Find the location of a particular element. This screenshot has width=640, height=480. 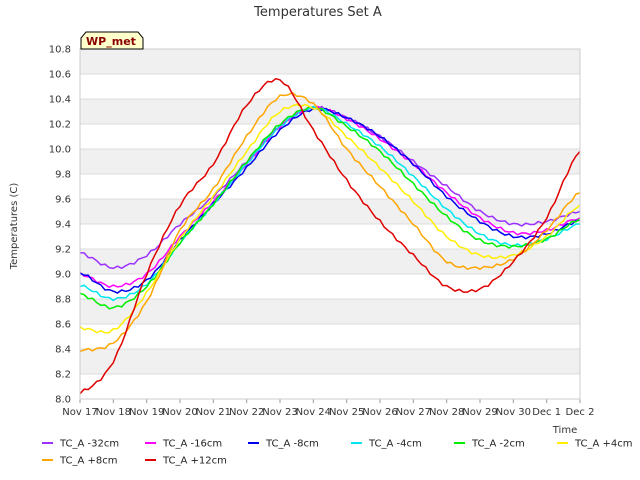

y-tick-label: 9.8 is located at coordinates (63, 175).